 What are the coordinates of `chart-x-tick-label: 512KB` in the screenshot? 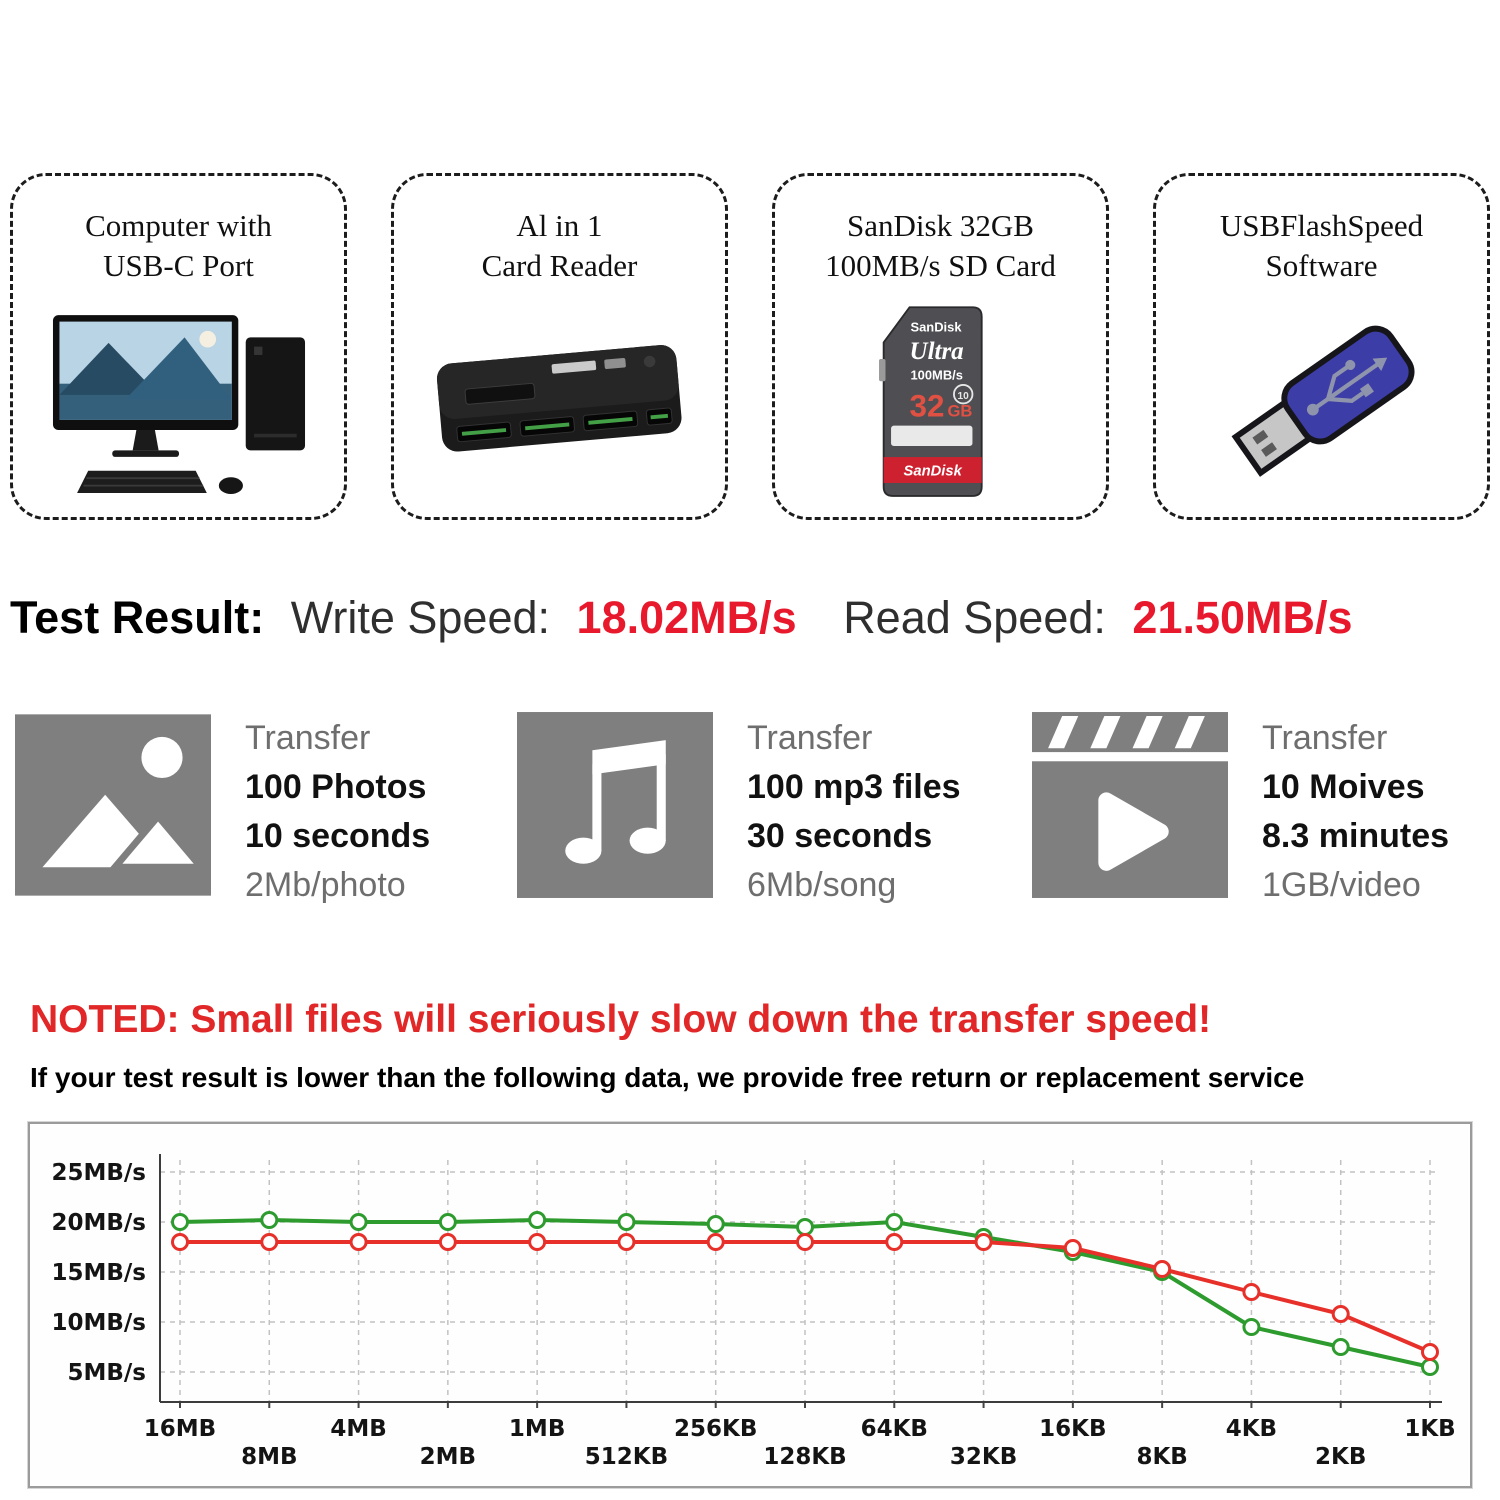 It's located at (626, 1457).